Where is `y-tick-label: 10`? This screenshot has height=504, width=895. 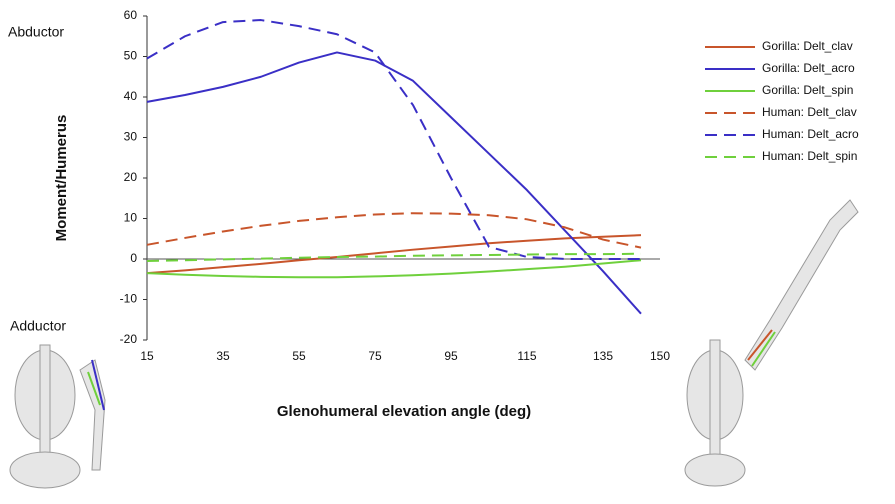 y-tick-label: 10 is located at coordinates (131, 218).